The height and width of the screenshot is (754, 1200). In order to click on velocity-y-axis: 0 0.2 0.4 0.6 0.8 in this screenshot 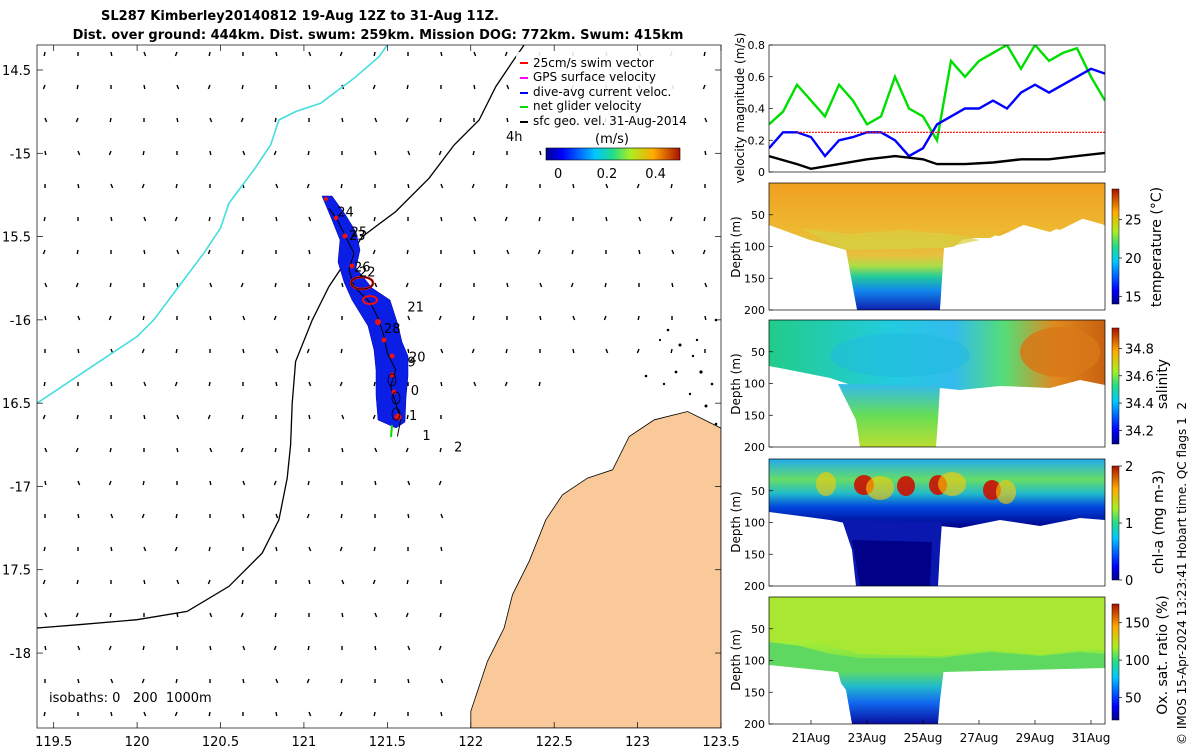, I will do `click(760, 109)`.